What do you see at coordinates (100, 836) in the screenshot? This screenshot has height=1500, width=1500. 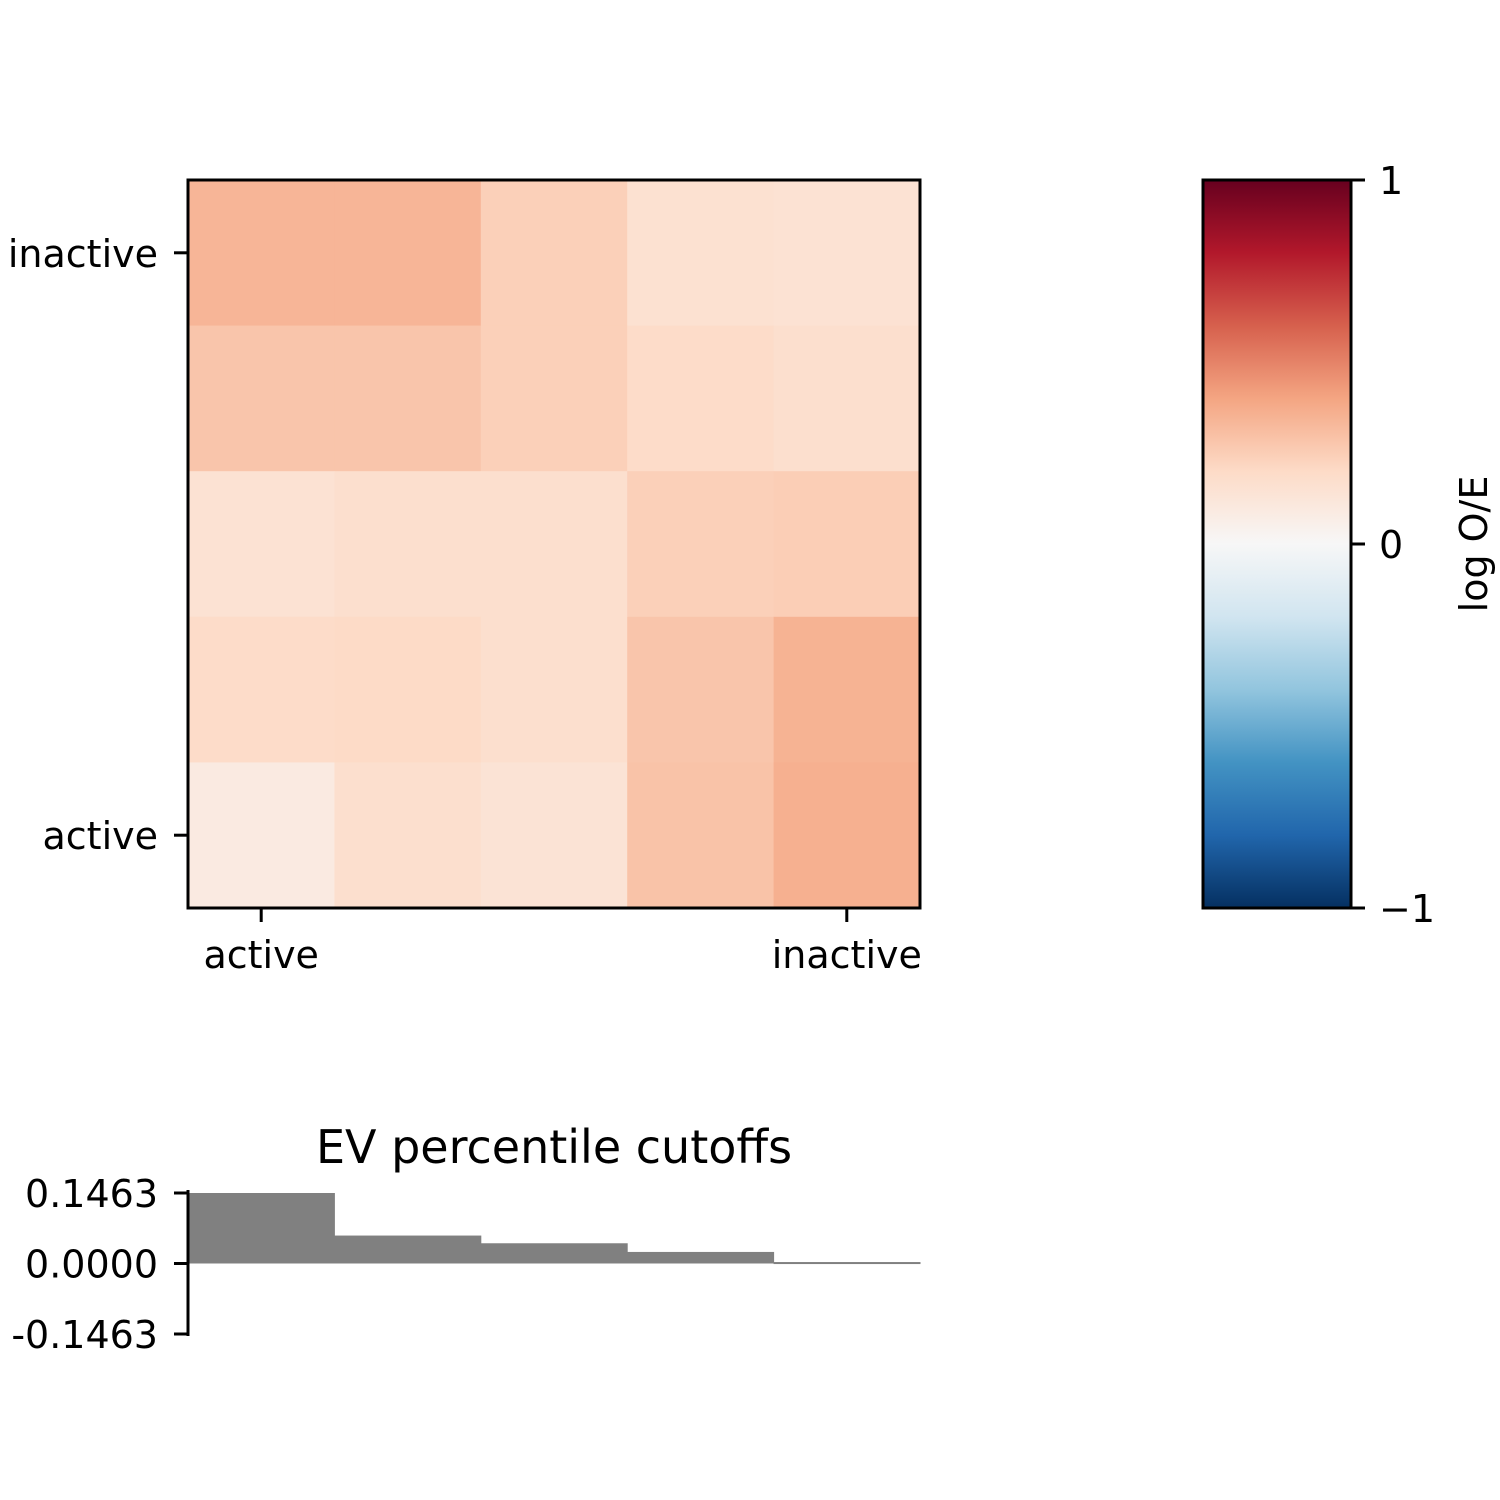 I see `heatmap-y-tick-label: active` at bounding box center [100, 836].